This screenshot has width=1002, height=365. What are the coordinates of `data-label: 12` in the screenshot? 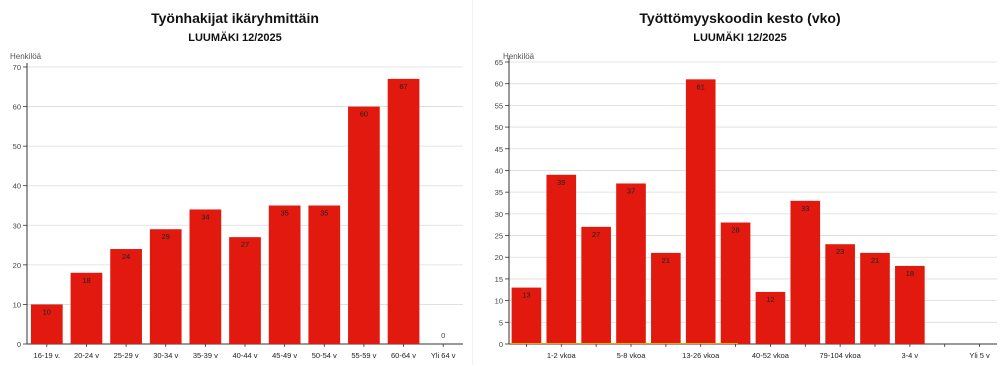 It's located at (770, 299).